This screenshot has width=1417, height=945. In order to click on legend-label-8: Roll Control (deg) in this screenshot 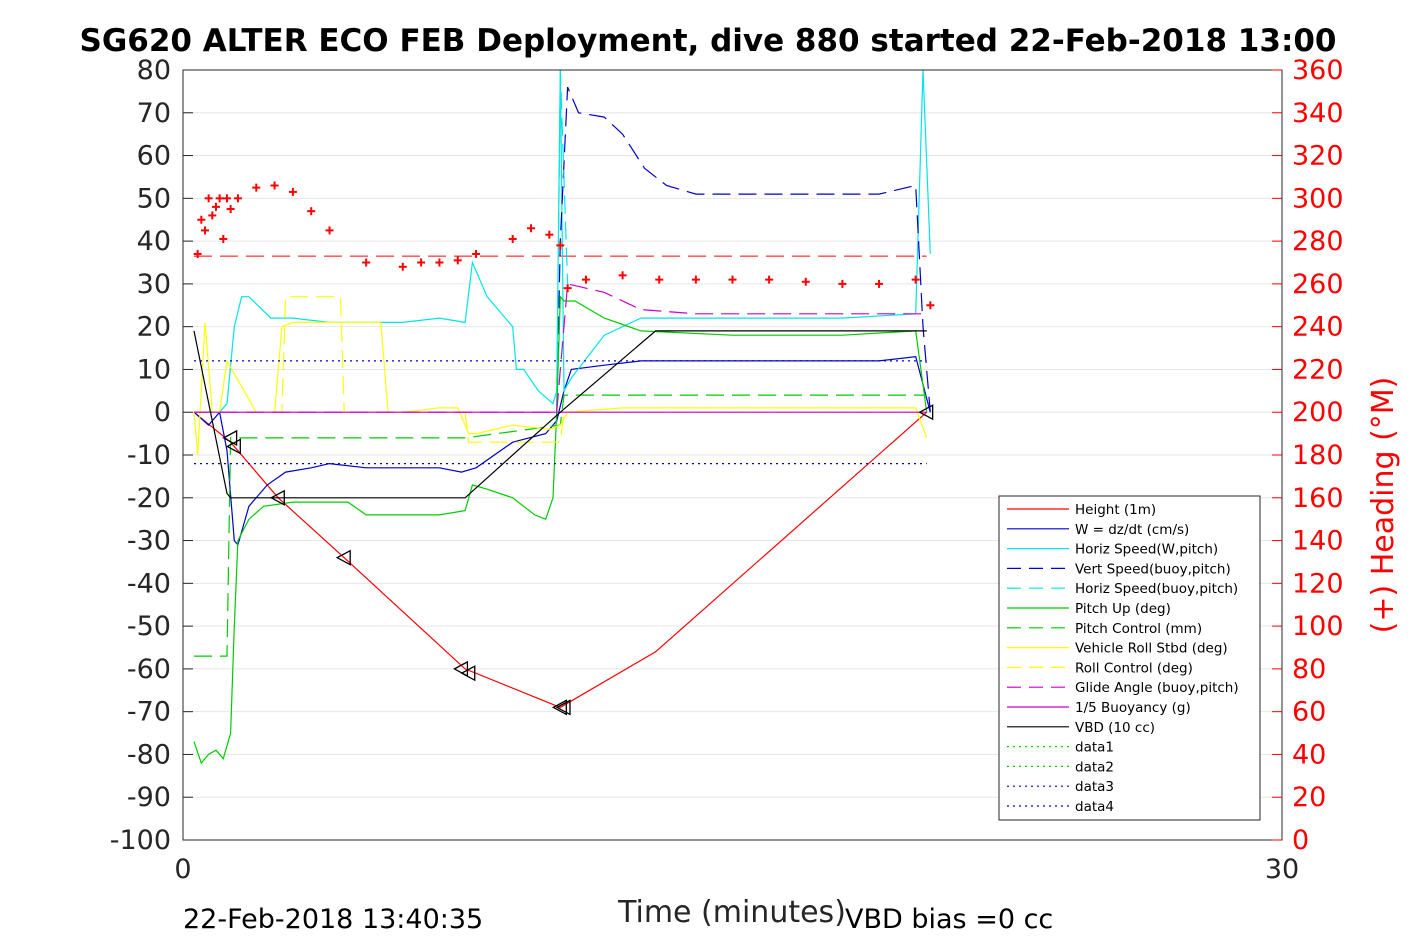, I will do `click(1134, 668)`.